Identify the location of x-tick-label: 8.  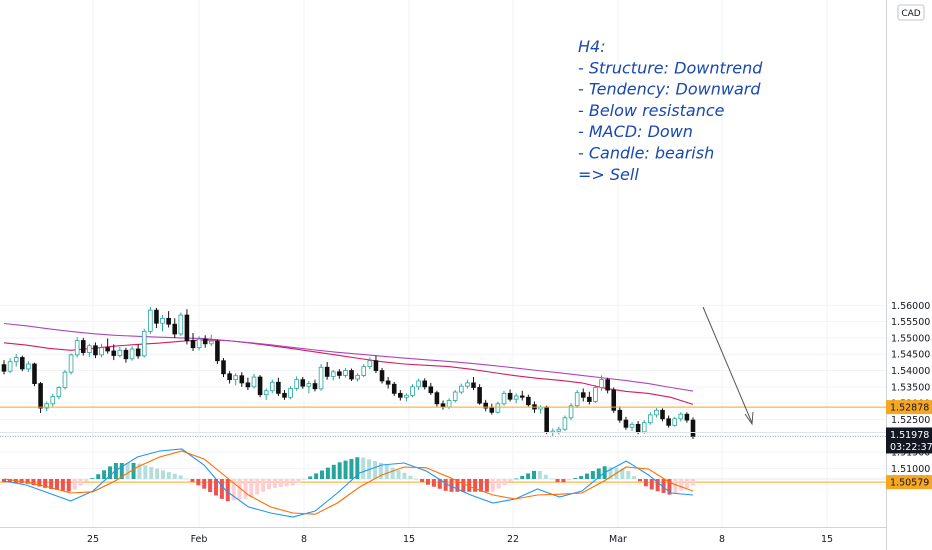
(722, 539).